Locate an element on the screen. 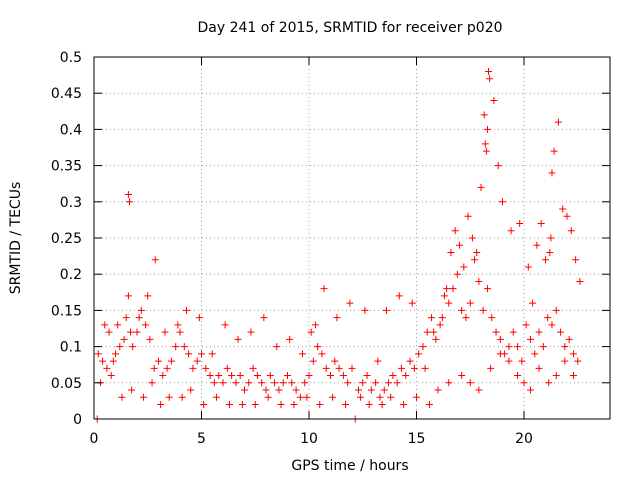  x-tick-label: 20 is located at coordinates (524, 439).